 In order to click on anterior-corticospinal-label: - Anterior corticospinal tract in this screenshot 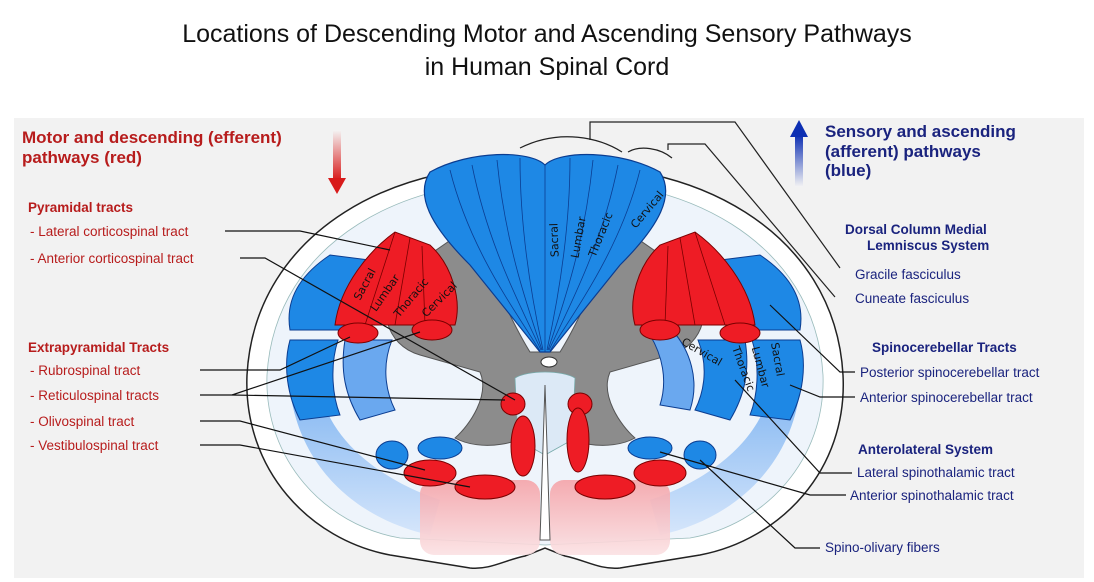, I will do `click(112, 258)`.